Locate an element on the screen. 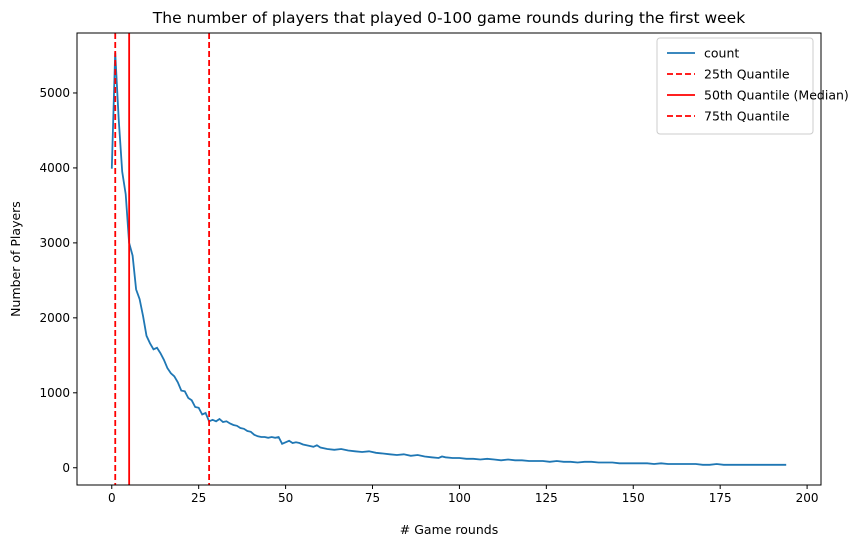 This screenshot has height=547, width=859. x-tick-label-3: 75 is located at coordinates (372, 498).